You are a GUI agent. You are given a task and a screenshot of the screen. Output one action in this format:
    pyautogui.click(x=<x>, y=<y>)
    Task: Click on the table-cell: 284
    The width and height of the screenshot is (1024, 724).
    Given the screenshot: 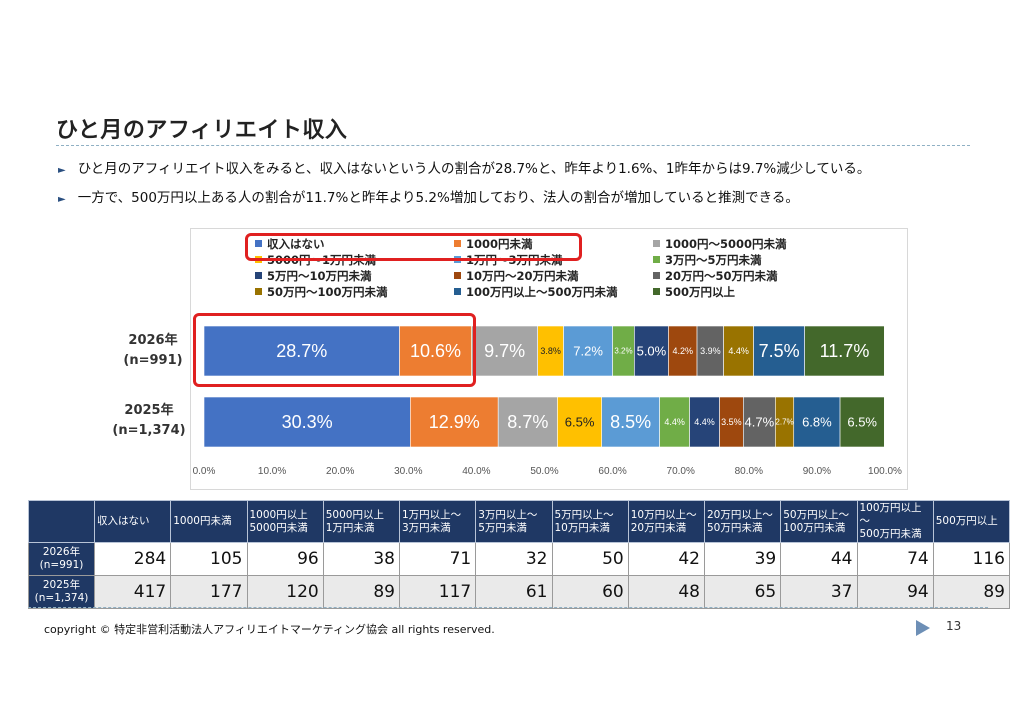 What is the action you would take?
    pyautogui.click(x=132, y=559)
    